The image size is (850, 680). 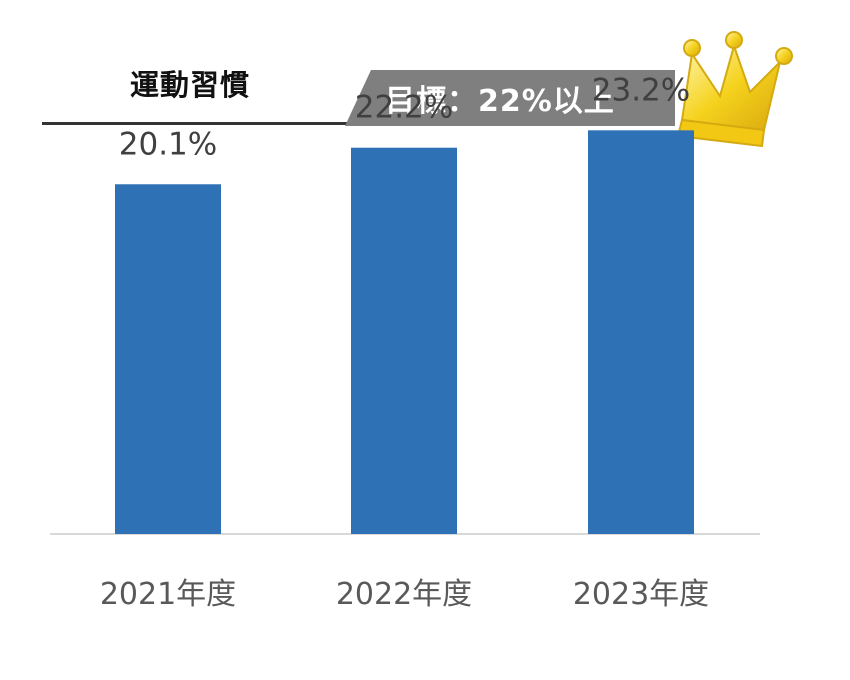 I want to click on goal-text: 目標：22%以上, so click(x=500, y=101).